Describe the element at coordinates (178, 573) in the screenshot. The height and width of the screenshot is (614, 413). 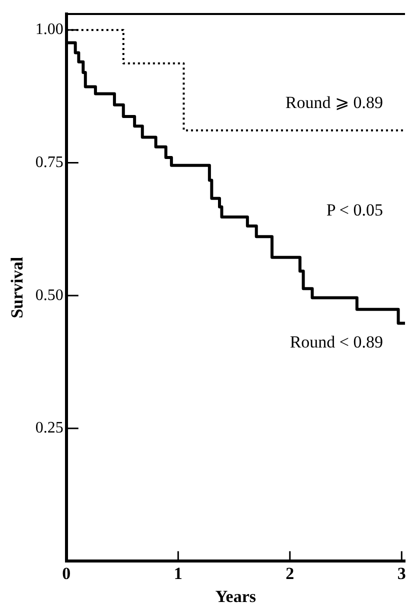
I see `x-tick-label: 1` at that location.